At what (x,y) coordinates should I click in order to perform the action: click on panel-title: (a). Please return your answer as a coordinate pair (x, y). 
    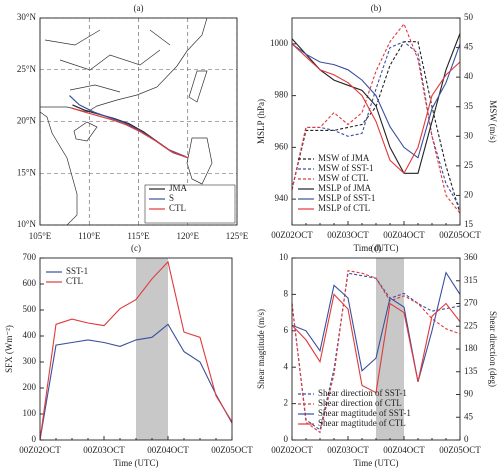
    Looking at the image, I should click on (139, 8).